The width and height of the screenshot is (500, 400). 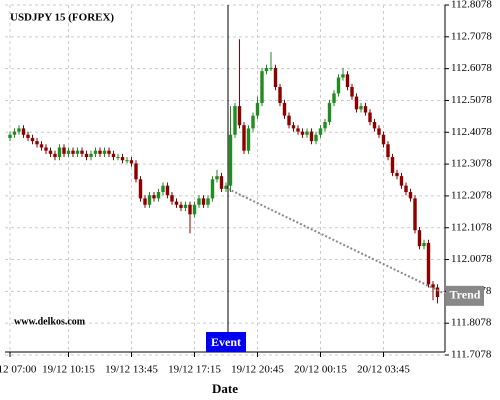 I want to click on trend-box, so click(x=465, y=295).